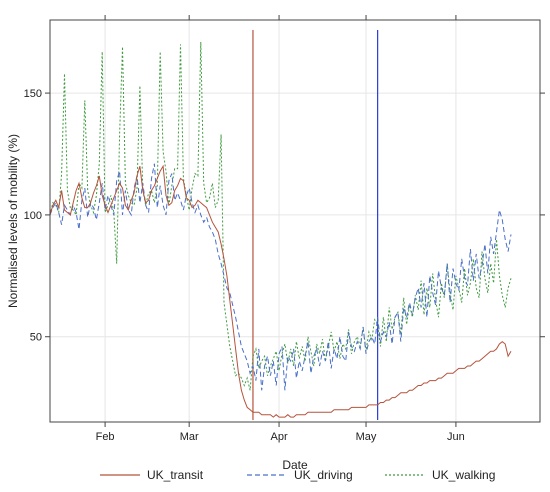  I want to click on y-axis-title: Normalised levels of mobility (%), so click(13, 221).